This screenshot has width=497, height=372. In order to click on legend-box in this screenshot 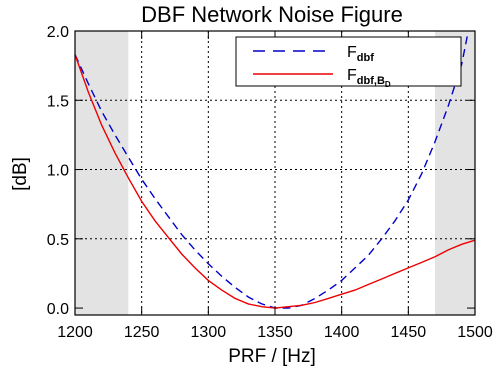, I will do `click(348, 61)`.